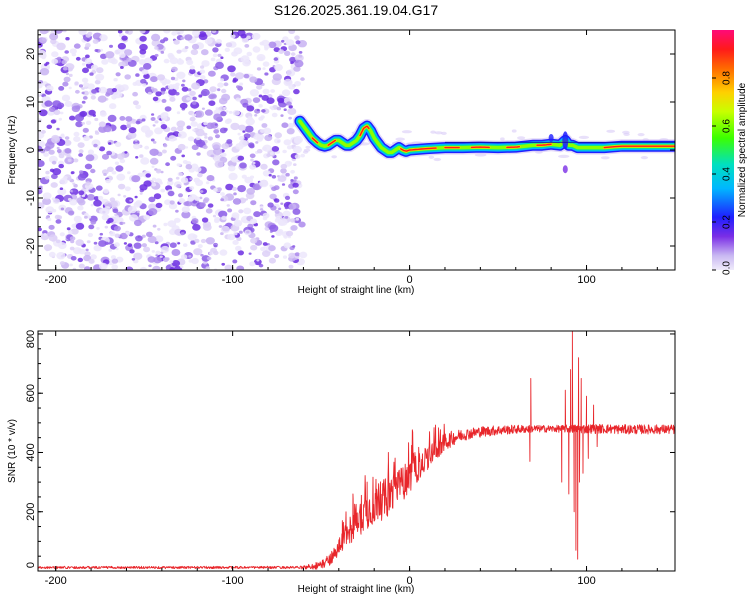 Image resolution: width=750 pixels, height=600 pixels. I want to click on y-tick-label: 600, so click(31, 393).